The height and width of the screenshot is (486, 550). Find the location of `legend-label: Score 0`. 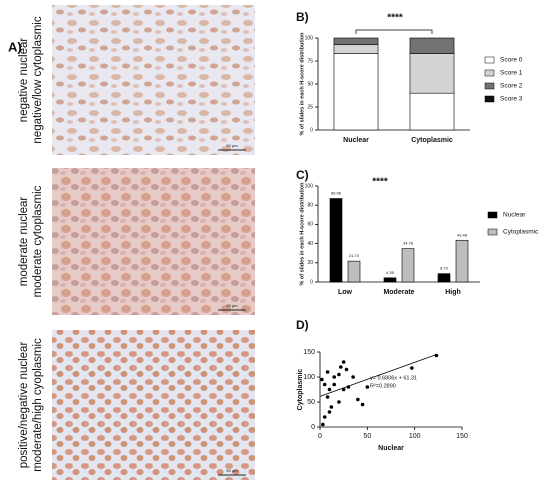

legend-label: Score 0 is located at coordinates (511, 60).